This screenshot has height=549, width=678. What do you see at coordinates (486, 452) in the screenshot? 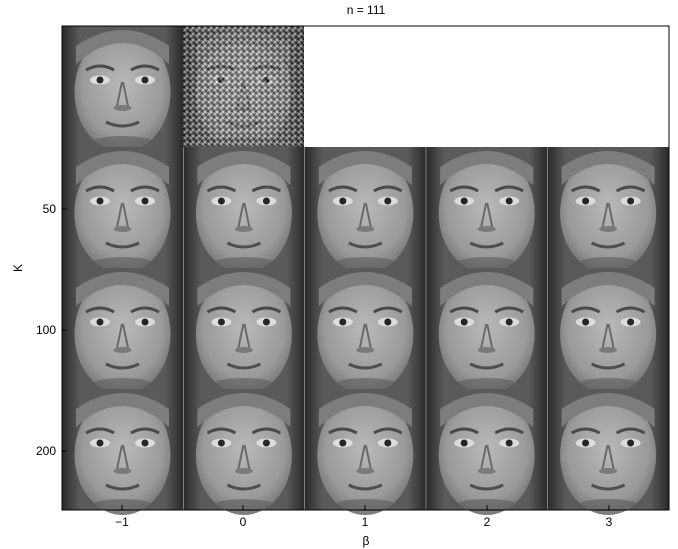
I see `face-k200-beta3` at bounding box center [486, 452].